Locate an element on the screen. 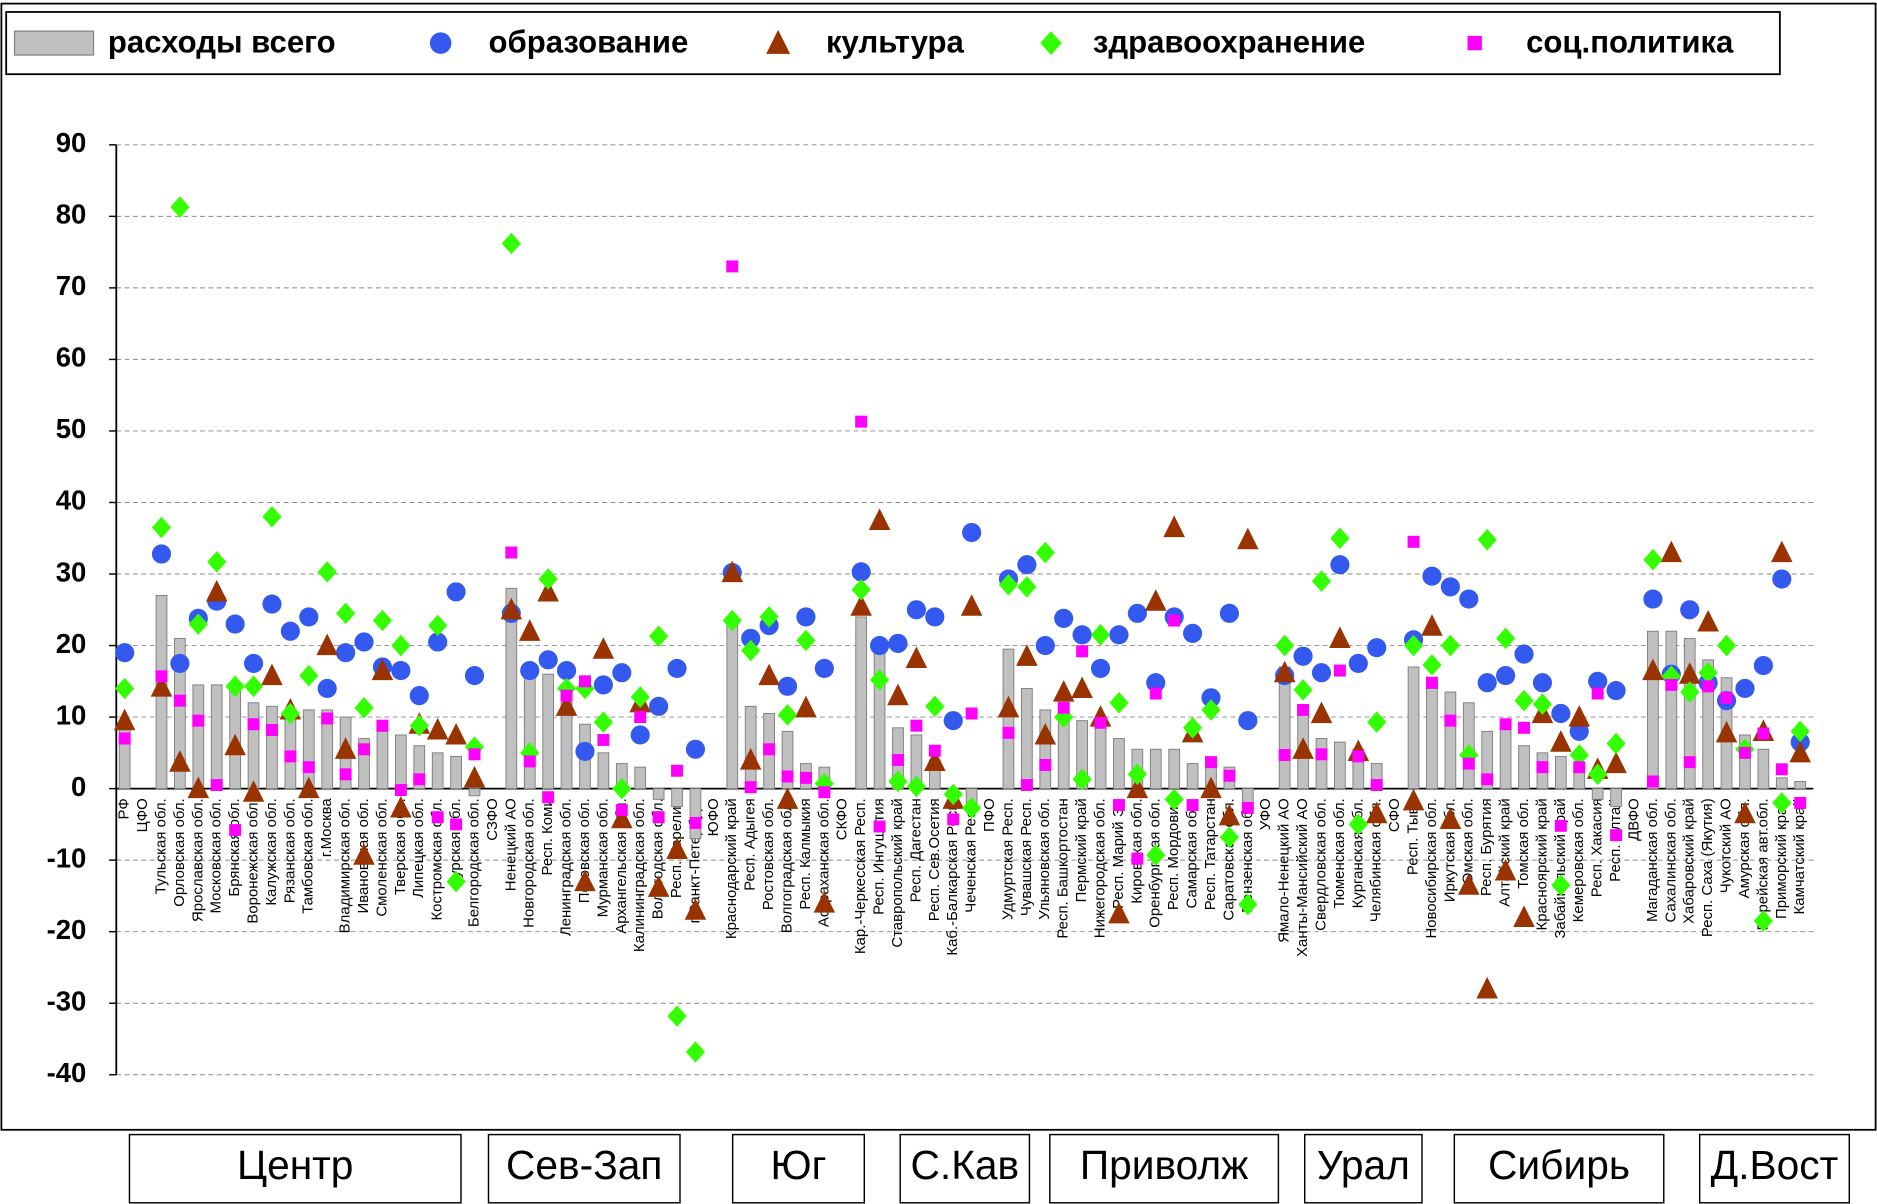 Image resolution: width=1877 pixels, height=1204 pixels. x-tick-label: Красноярский край is located at coordinates (1541, 864).